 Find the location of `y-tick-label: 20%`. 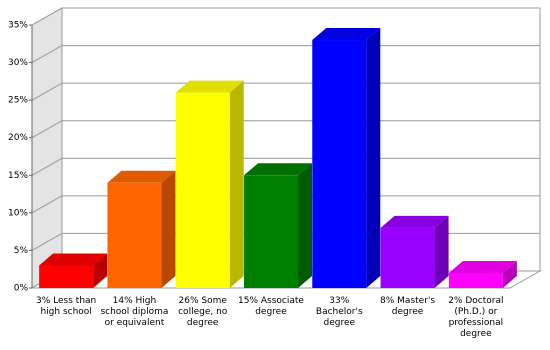

y-tick-label: 20% is located at coordinates (18, 138).